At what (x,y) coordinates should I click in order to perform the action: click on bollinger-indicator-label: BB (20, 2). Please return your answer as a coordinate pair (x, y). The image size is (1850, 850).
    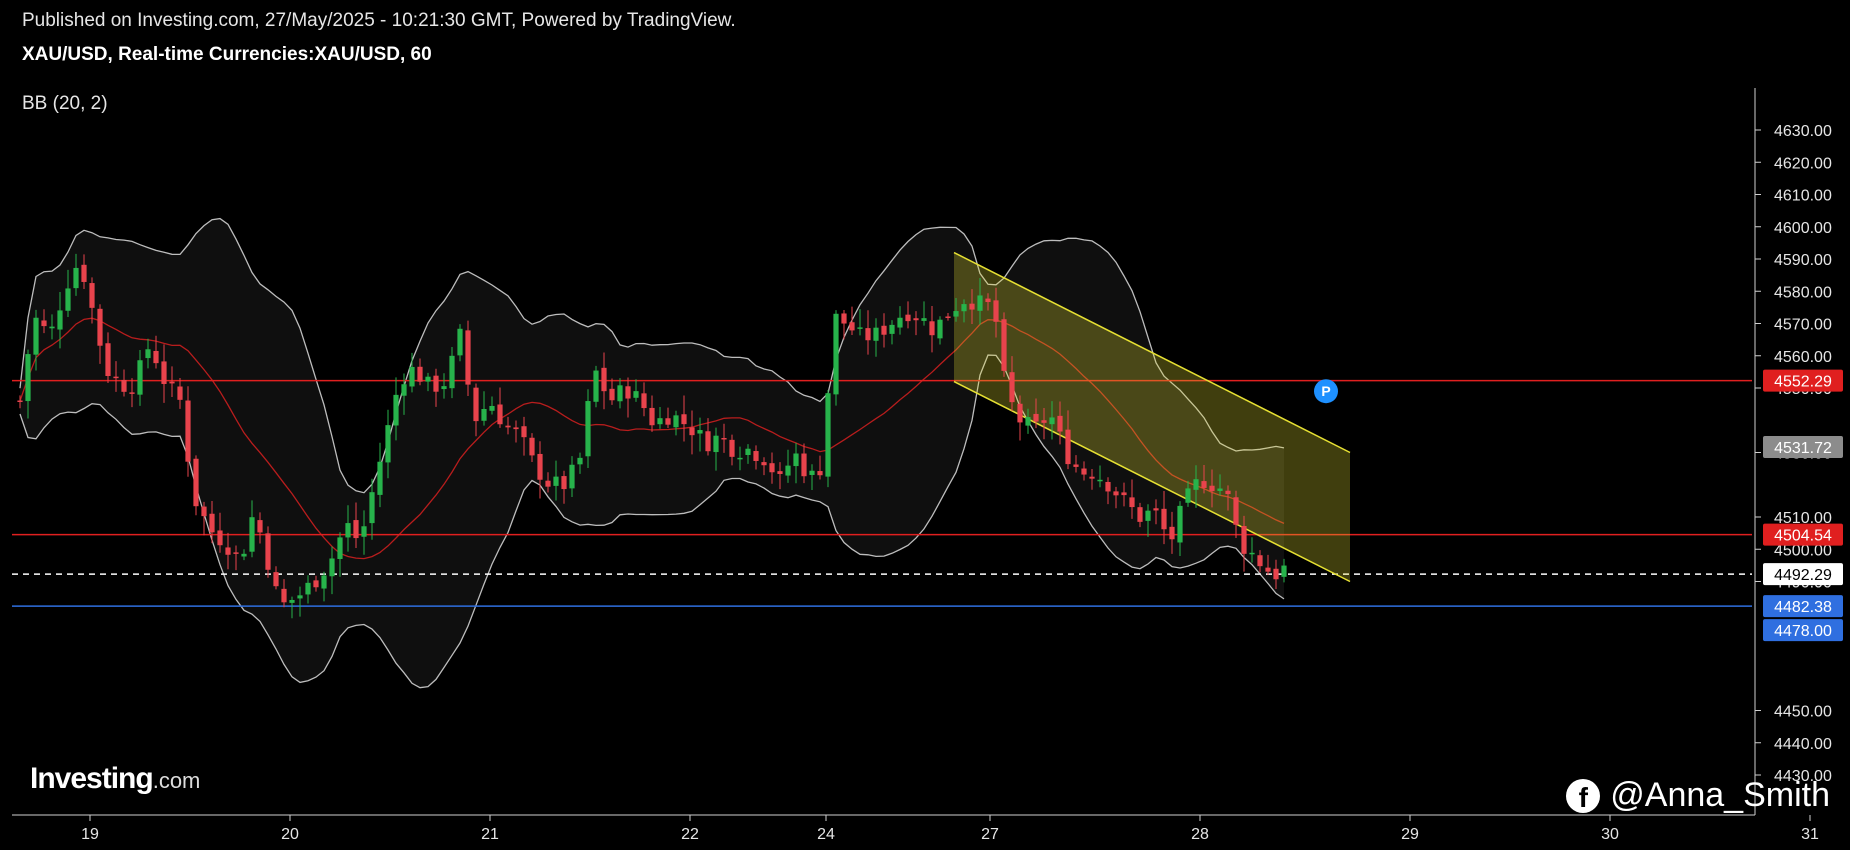
    Looking at the image, I should click on (65, 103).